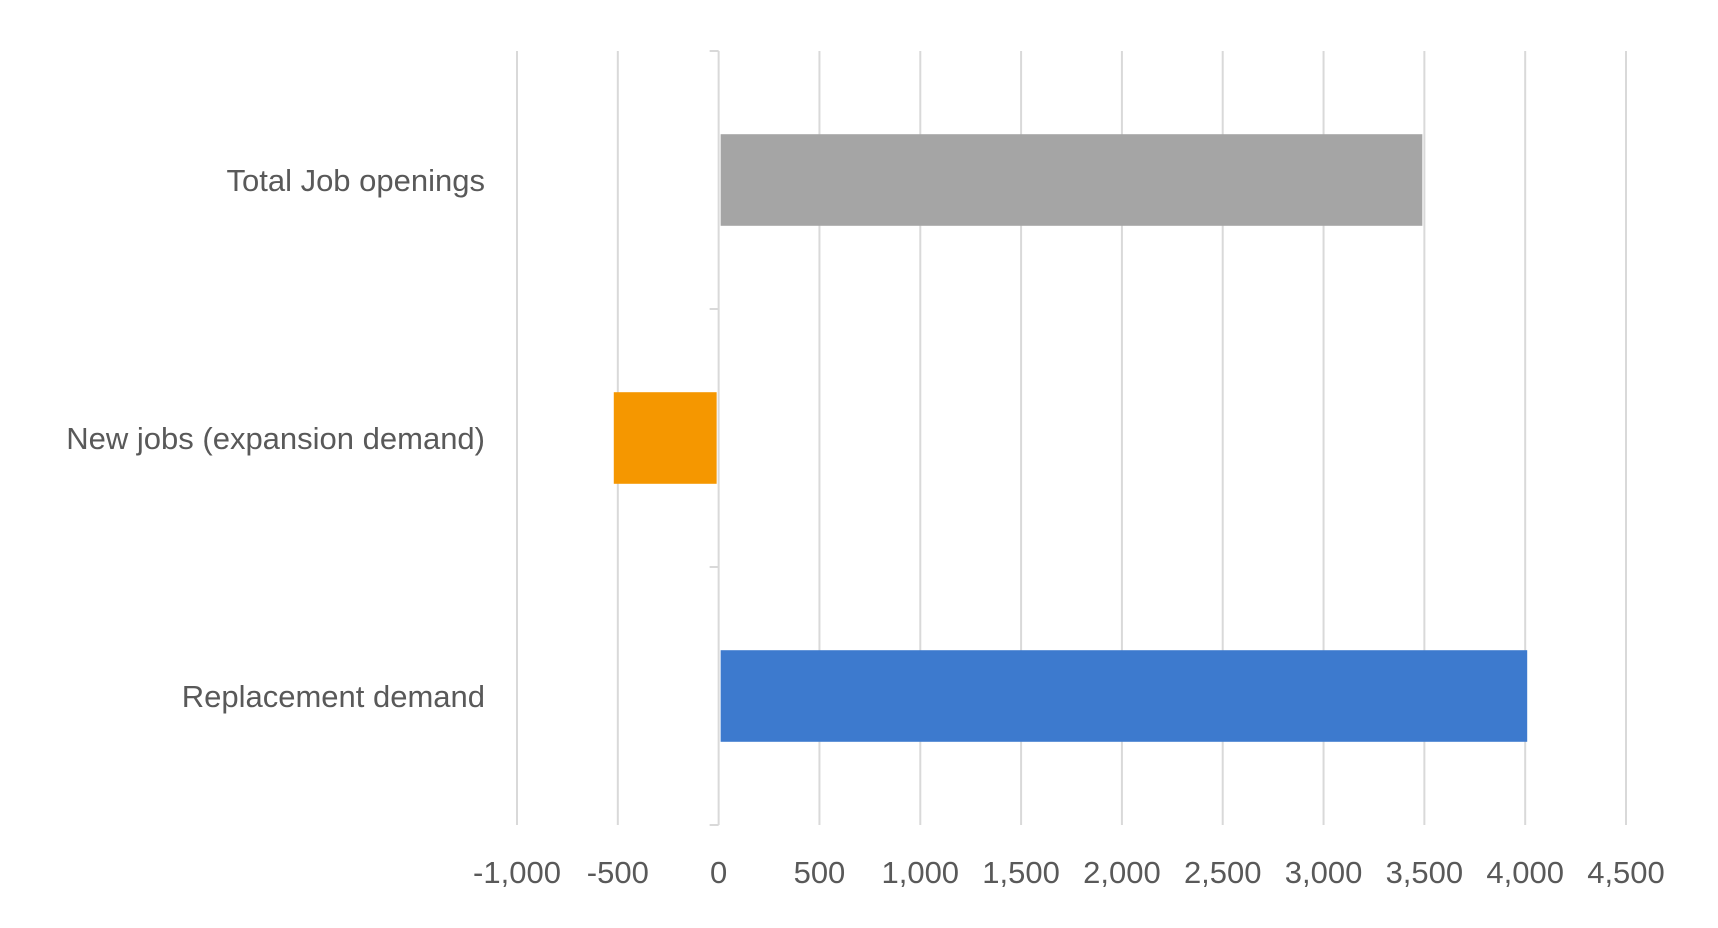 This screenshot has height=928, width=1718. What do you see at coordinates (275, 438) in the screenshot?
I see `category-label: New jobs (expansion demand)` at bounding box center [275, 438].